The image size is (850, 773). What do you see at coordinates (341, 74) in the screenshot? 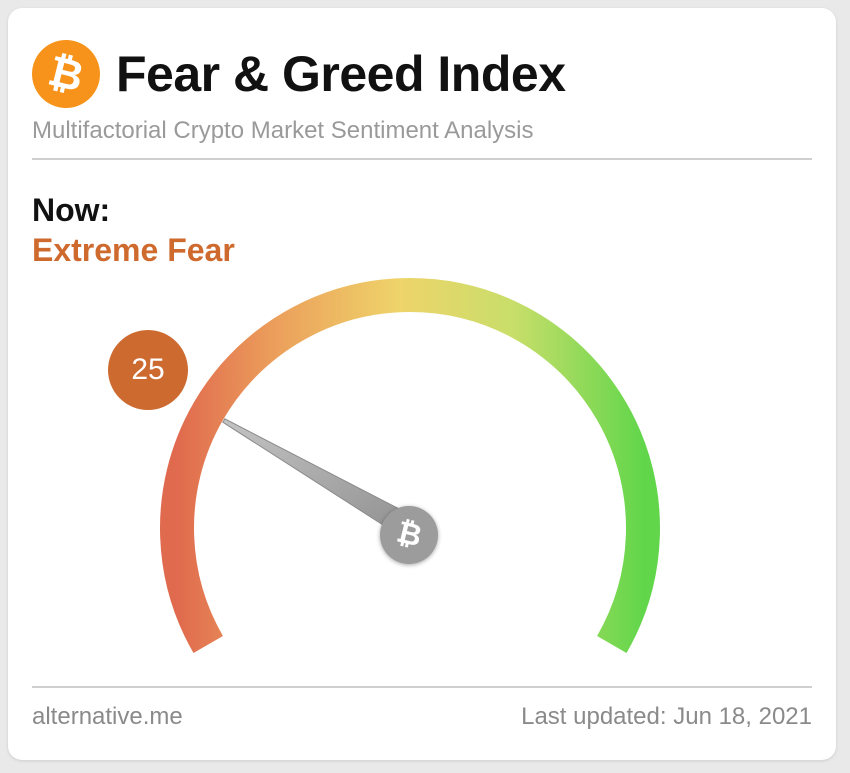
I see `page-title: Fear & Greed Index` at bounding box center [341, 74].